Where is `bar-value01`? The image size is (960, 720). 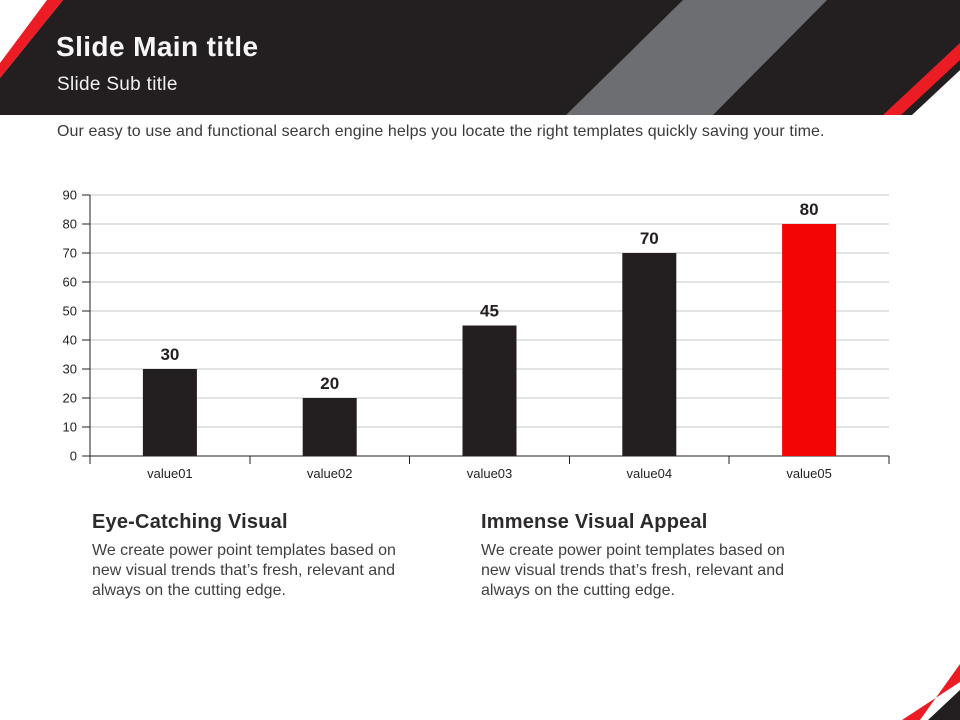 bar-value01 is located at coordinates (169, 412).